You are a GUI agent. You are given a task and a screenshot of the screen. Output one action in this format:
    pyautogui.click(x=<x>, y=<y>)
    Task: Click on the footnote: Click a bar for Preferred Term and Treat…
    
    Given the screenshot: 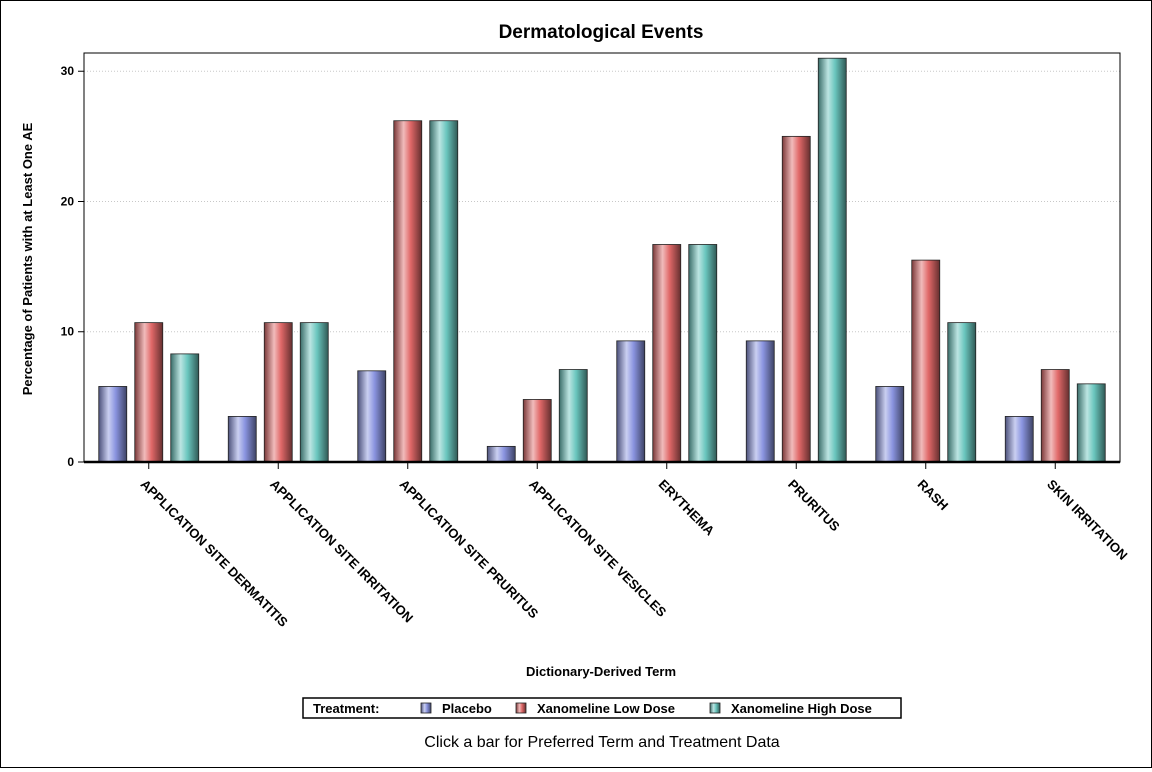 What is the action you would take?
    pyautogui.click(x=602, y=742)
    